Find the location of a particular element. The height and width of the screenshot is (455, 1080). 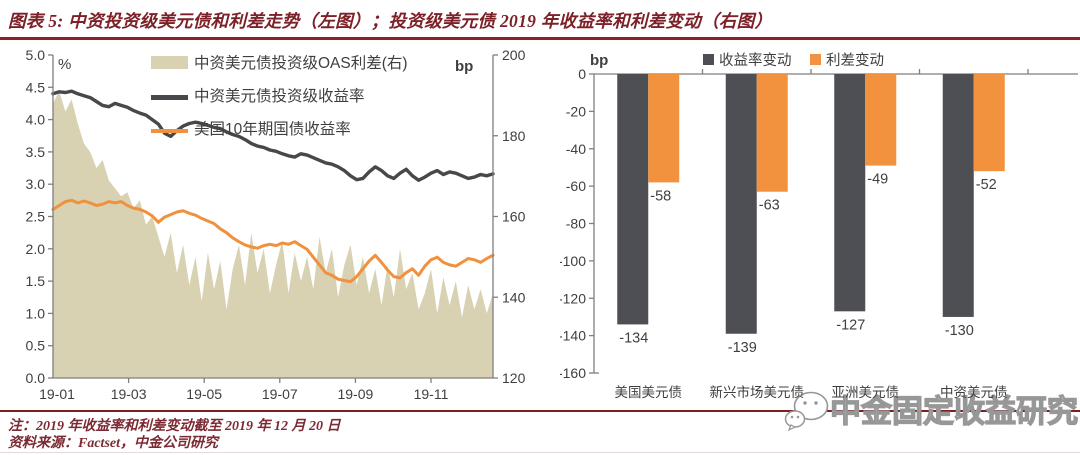

svg-text: 120 is located at coordinates (514, 378).